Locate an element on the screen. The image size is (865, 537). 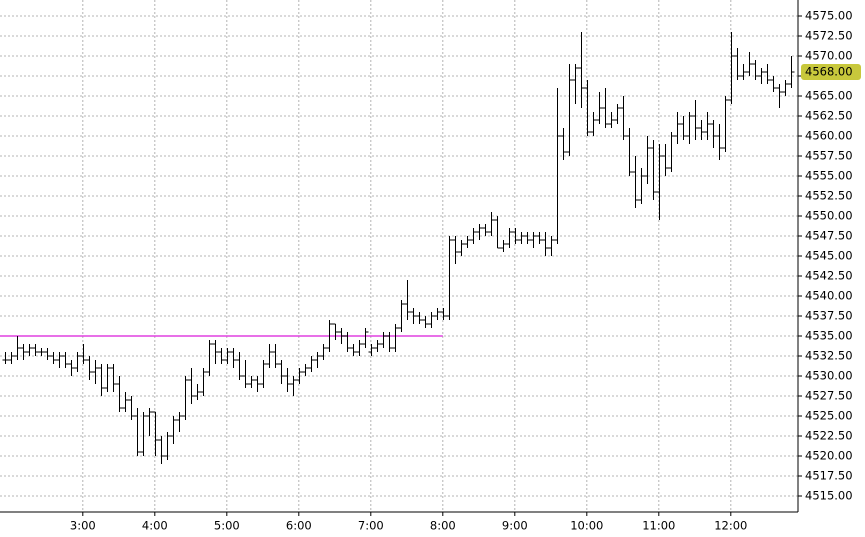
y-tick-label: 4520.00 is located at coordinates (829, 456).